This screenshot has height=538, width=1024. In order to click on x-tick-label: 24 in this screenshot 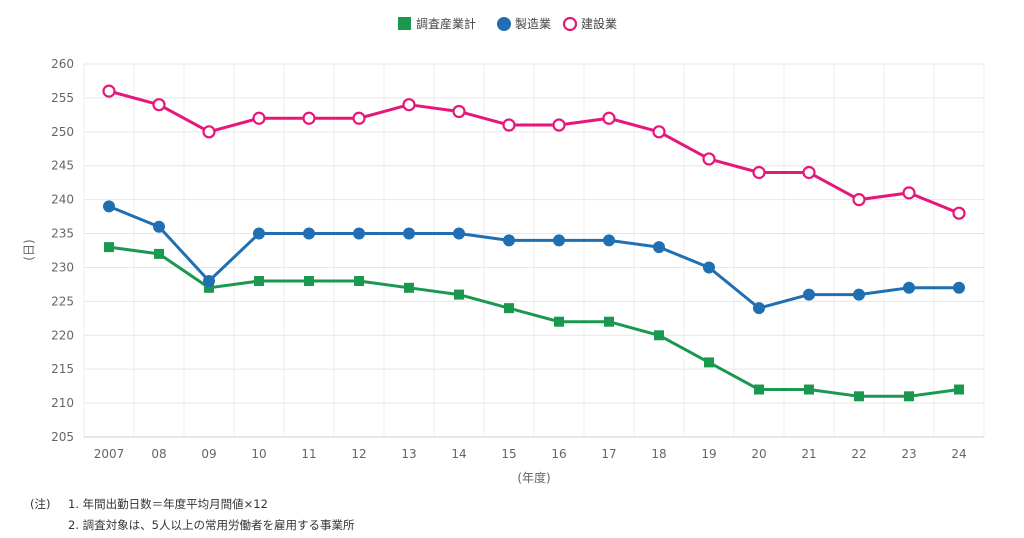, I will do `click(958, 454)`.